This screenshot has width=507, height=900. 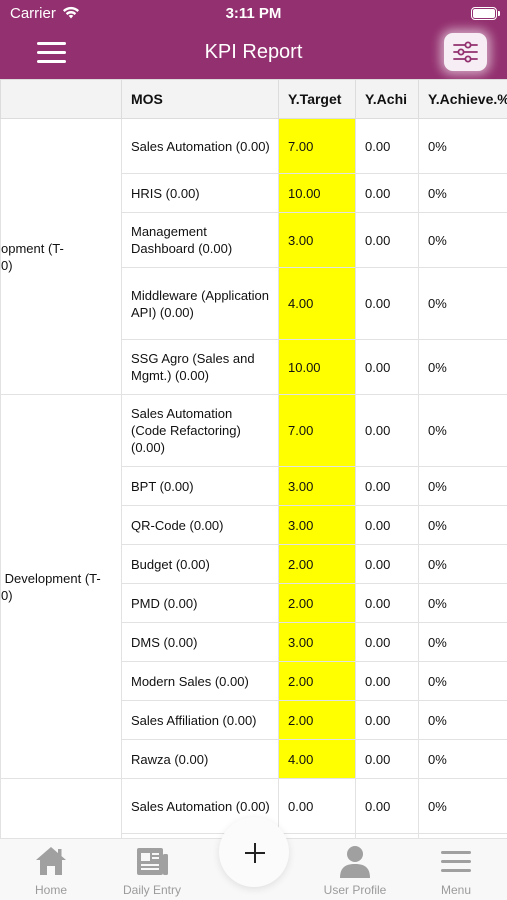 I want to click on group-label-cell, so click(x=61, y=808).